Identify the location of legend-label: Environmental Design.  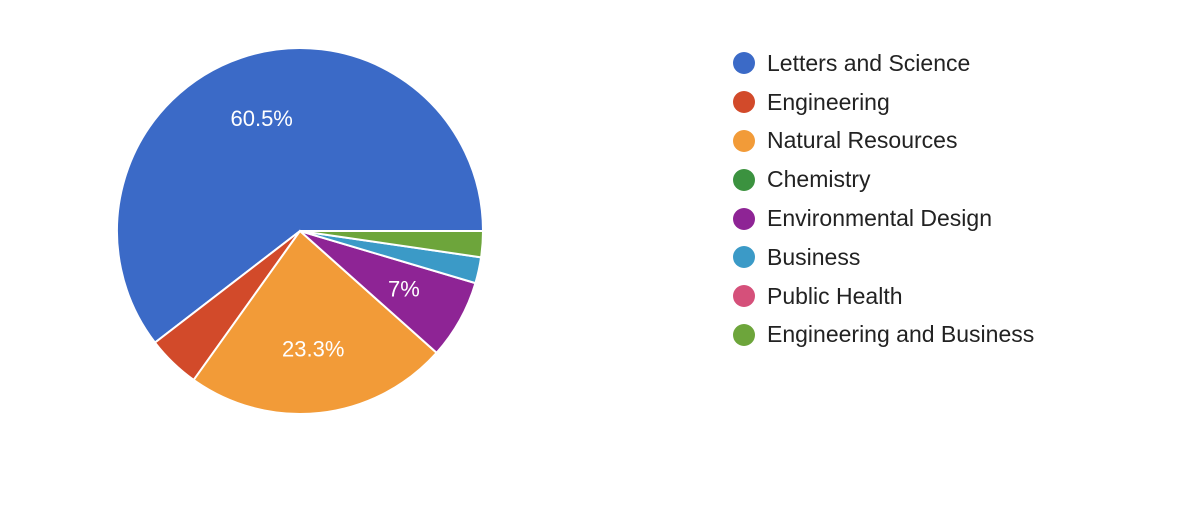
(880, 218).